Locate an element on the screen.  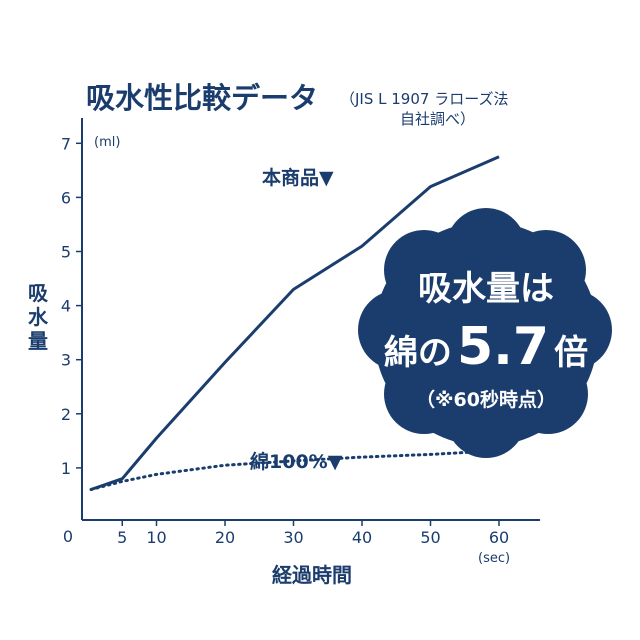
chart-title: 吸水性比較データ is located at coordinates (202, 98).